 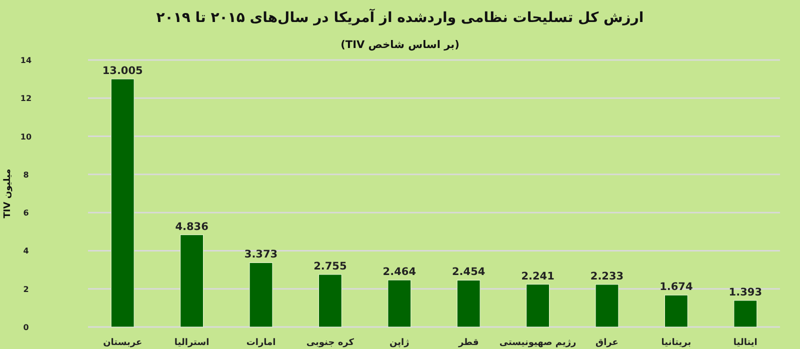 I want to click on data-label: 2.241, so click(x=537, y=276).